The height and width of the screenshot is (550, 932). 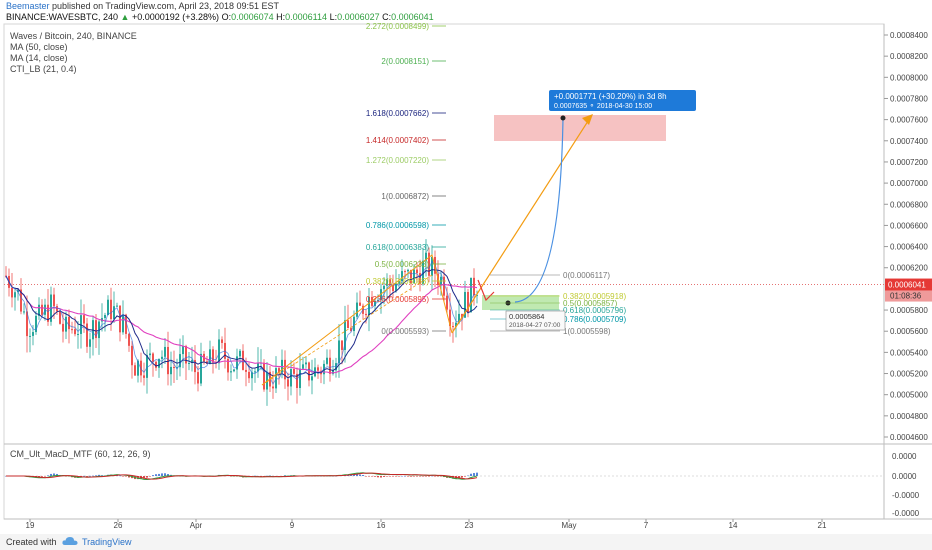 I want to click on current-price-tag, so click(x=908, y=284).